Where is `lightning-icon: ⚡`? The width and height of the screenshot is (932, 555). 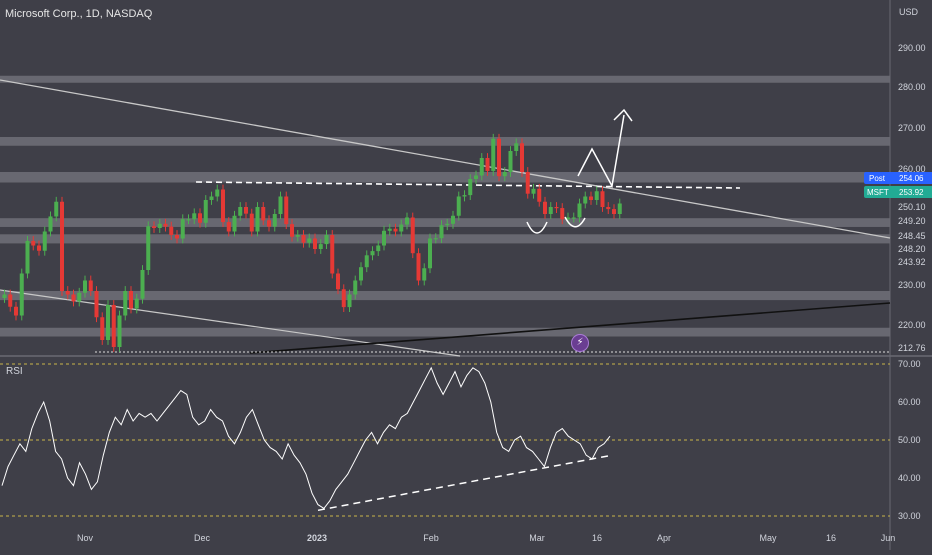
lightning-icon: ⚡ is located at coordinates (580, 343).